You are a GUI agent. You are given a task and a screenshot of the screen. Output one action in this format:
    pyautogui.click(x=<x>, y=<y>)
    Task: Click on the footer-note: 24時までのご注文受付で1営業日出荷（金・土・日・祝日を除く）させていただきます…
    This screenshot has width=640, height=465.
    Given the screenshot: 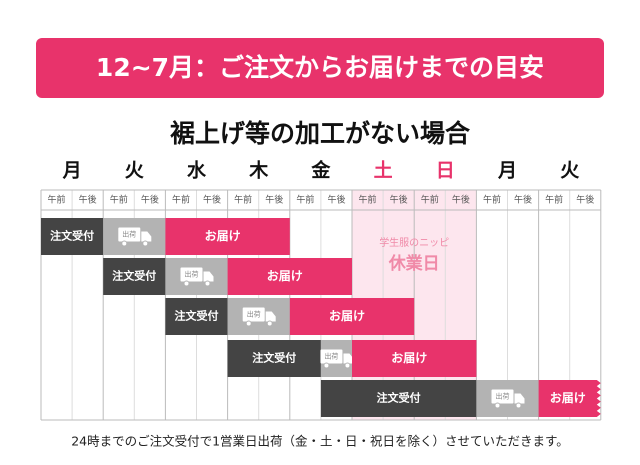 What is the action you would take?
    pyautogui.click(x=320, y=441)
    